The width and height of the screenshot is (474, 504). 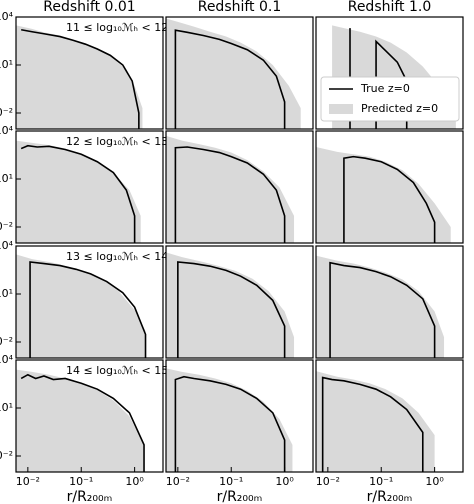 I want to click on panel: True z=0 Predicted z=0, so click(x=389, y=73).